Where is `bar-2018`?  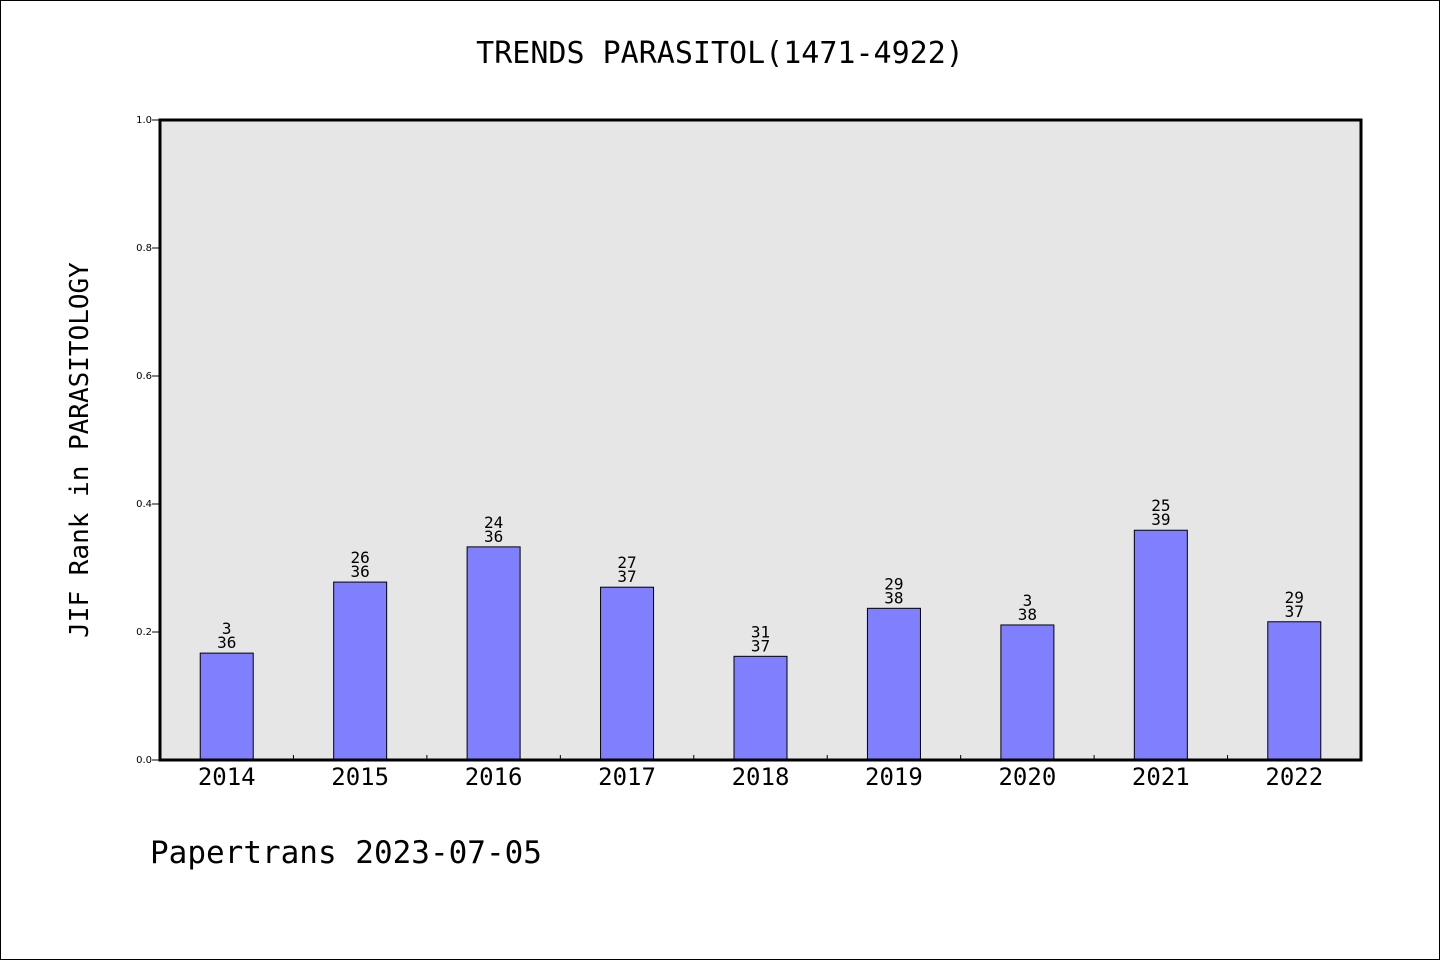
bar-2018 is located at coordinates (760, 708).